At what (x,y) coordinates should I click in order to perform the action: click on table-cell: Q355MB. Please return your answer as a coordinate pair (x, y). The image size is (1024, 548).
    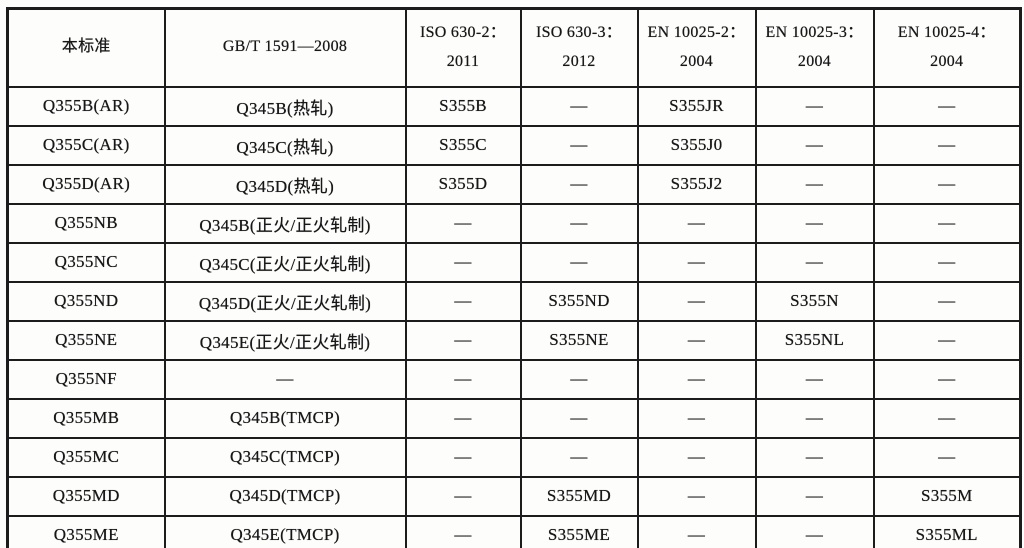
    Looking at the image, I should click on (86, 418).